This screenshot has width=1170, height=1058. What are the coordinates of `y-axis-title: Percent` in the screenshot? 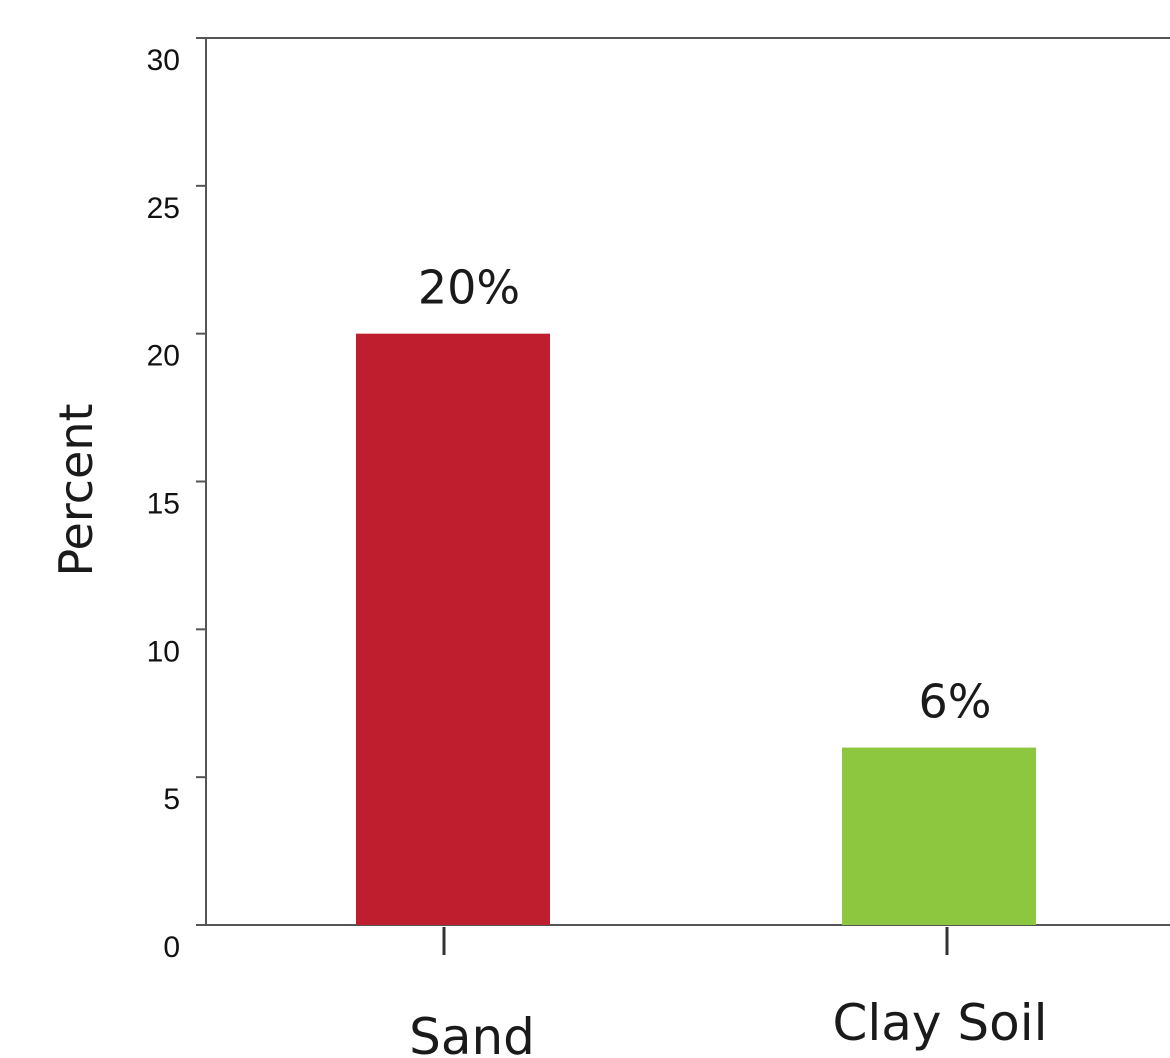 It's located at (76, 489).